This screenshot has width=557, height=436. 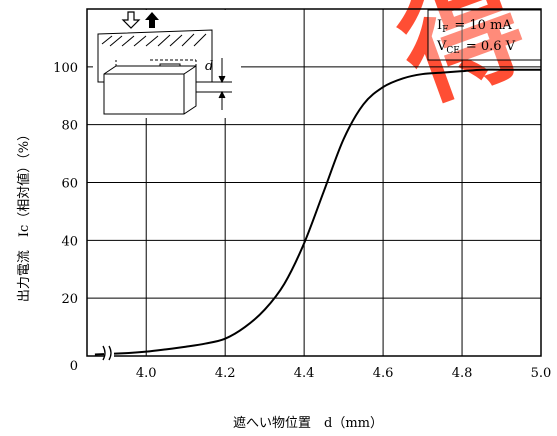 I want to click on condition-vce: VCE = 0.6 V, so click(x=476, y=47).